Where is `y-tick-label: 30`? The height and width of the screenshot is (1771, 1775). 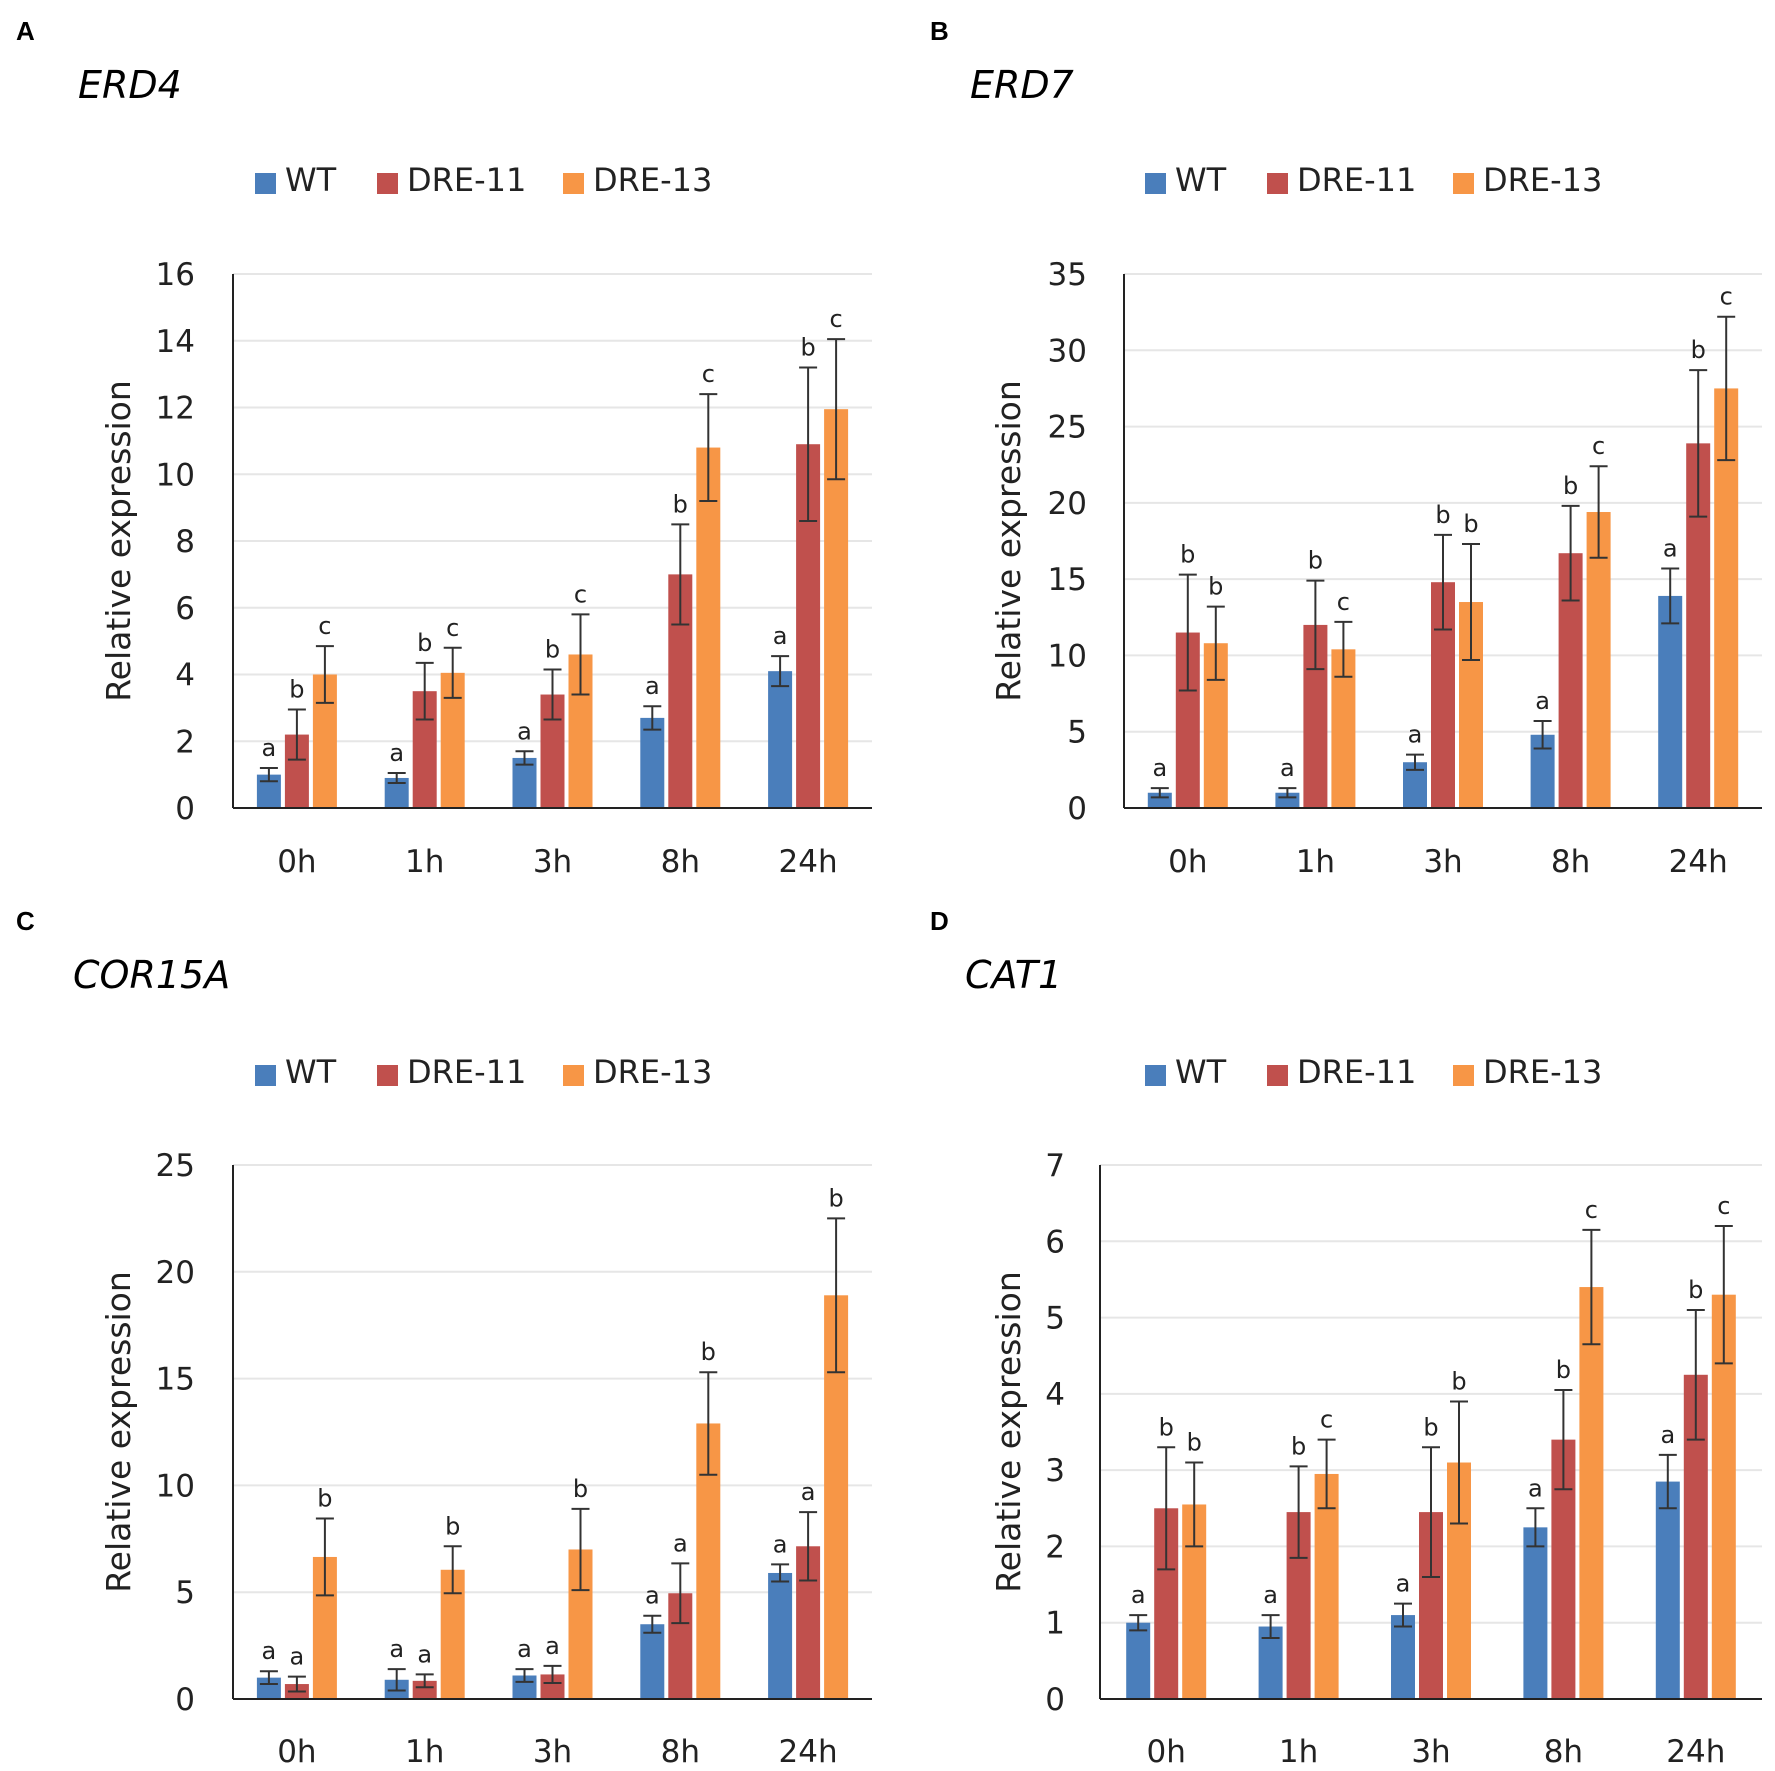 y-tick-label: 30 is located at coordinates (1067, 351).